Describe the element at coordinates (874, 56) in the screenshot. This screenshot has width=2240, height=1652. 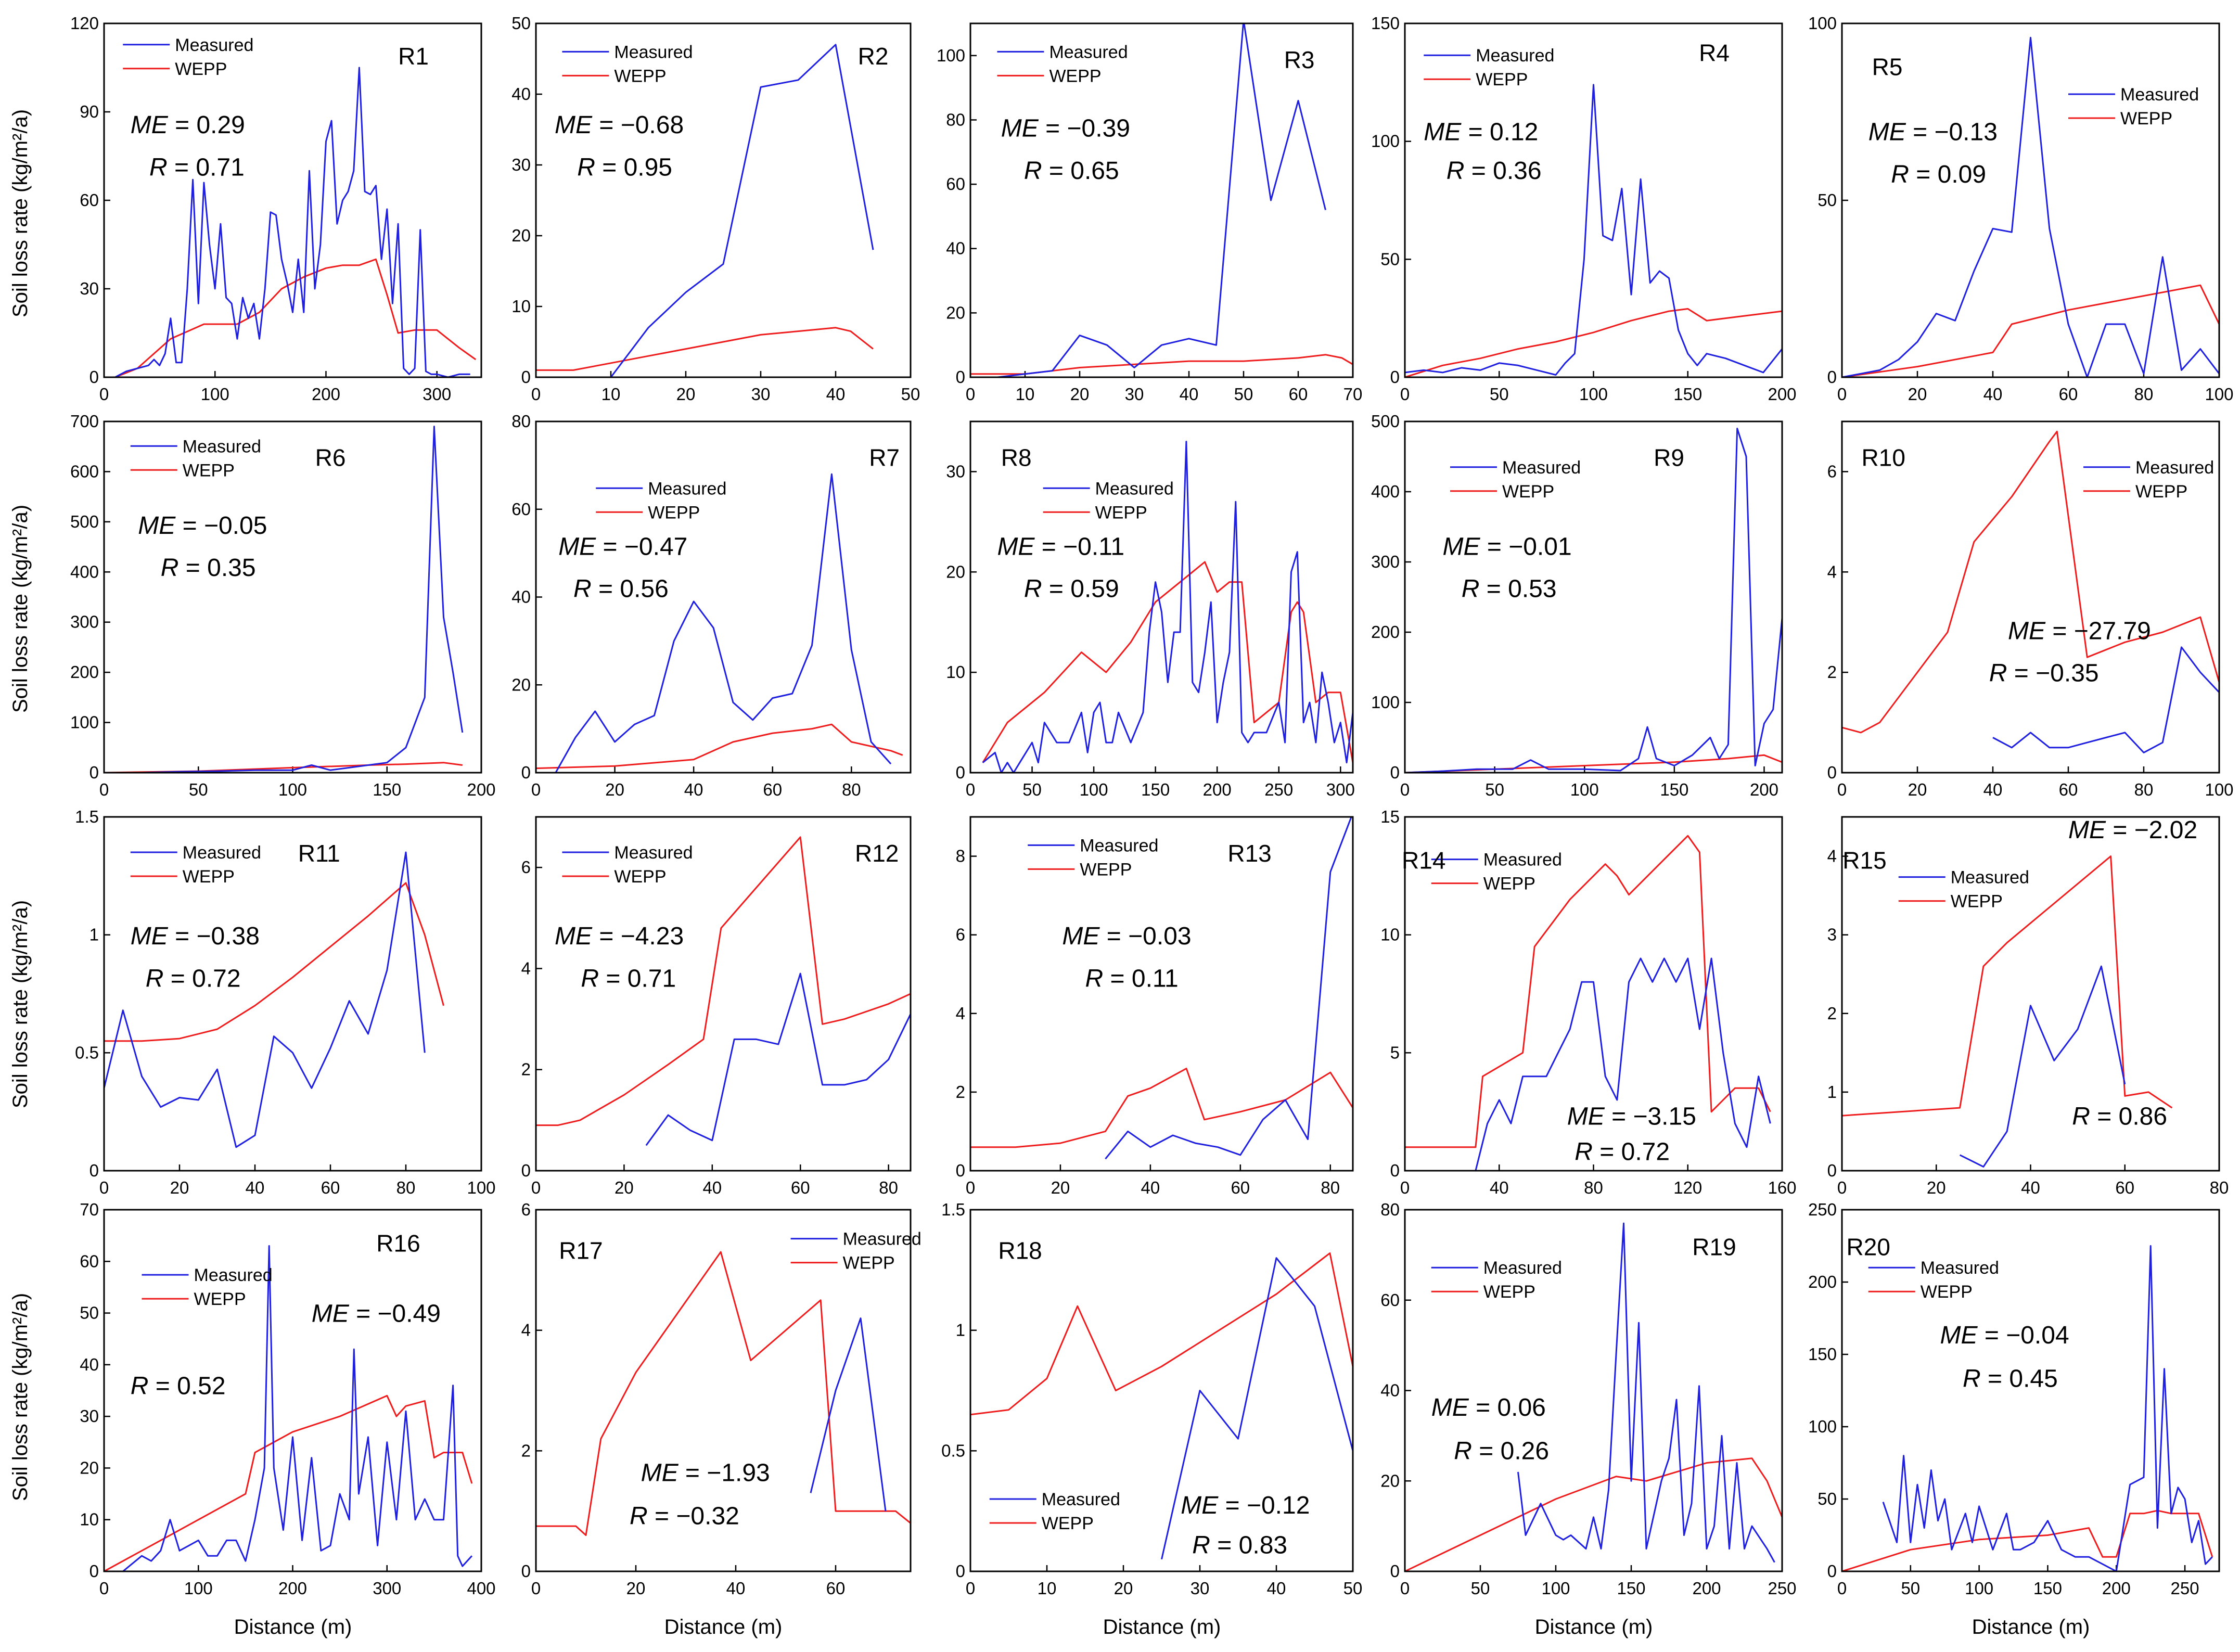
I see `panel-title: R2` at that location.